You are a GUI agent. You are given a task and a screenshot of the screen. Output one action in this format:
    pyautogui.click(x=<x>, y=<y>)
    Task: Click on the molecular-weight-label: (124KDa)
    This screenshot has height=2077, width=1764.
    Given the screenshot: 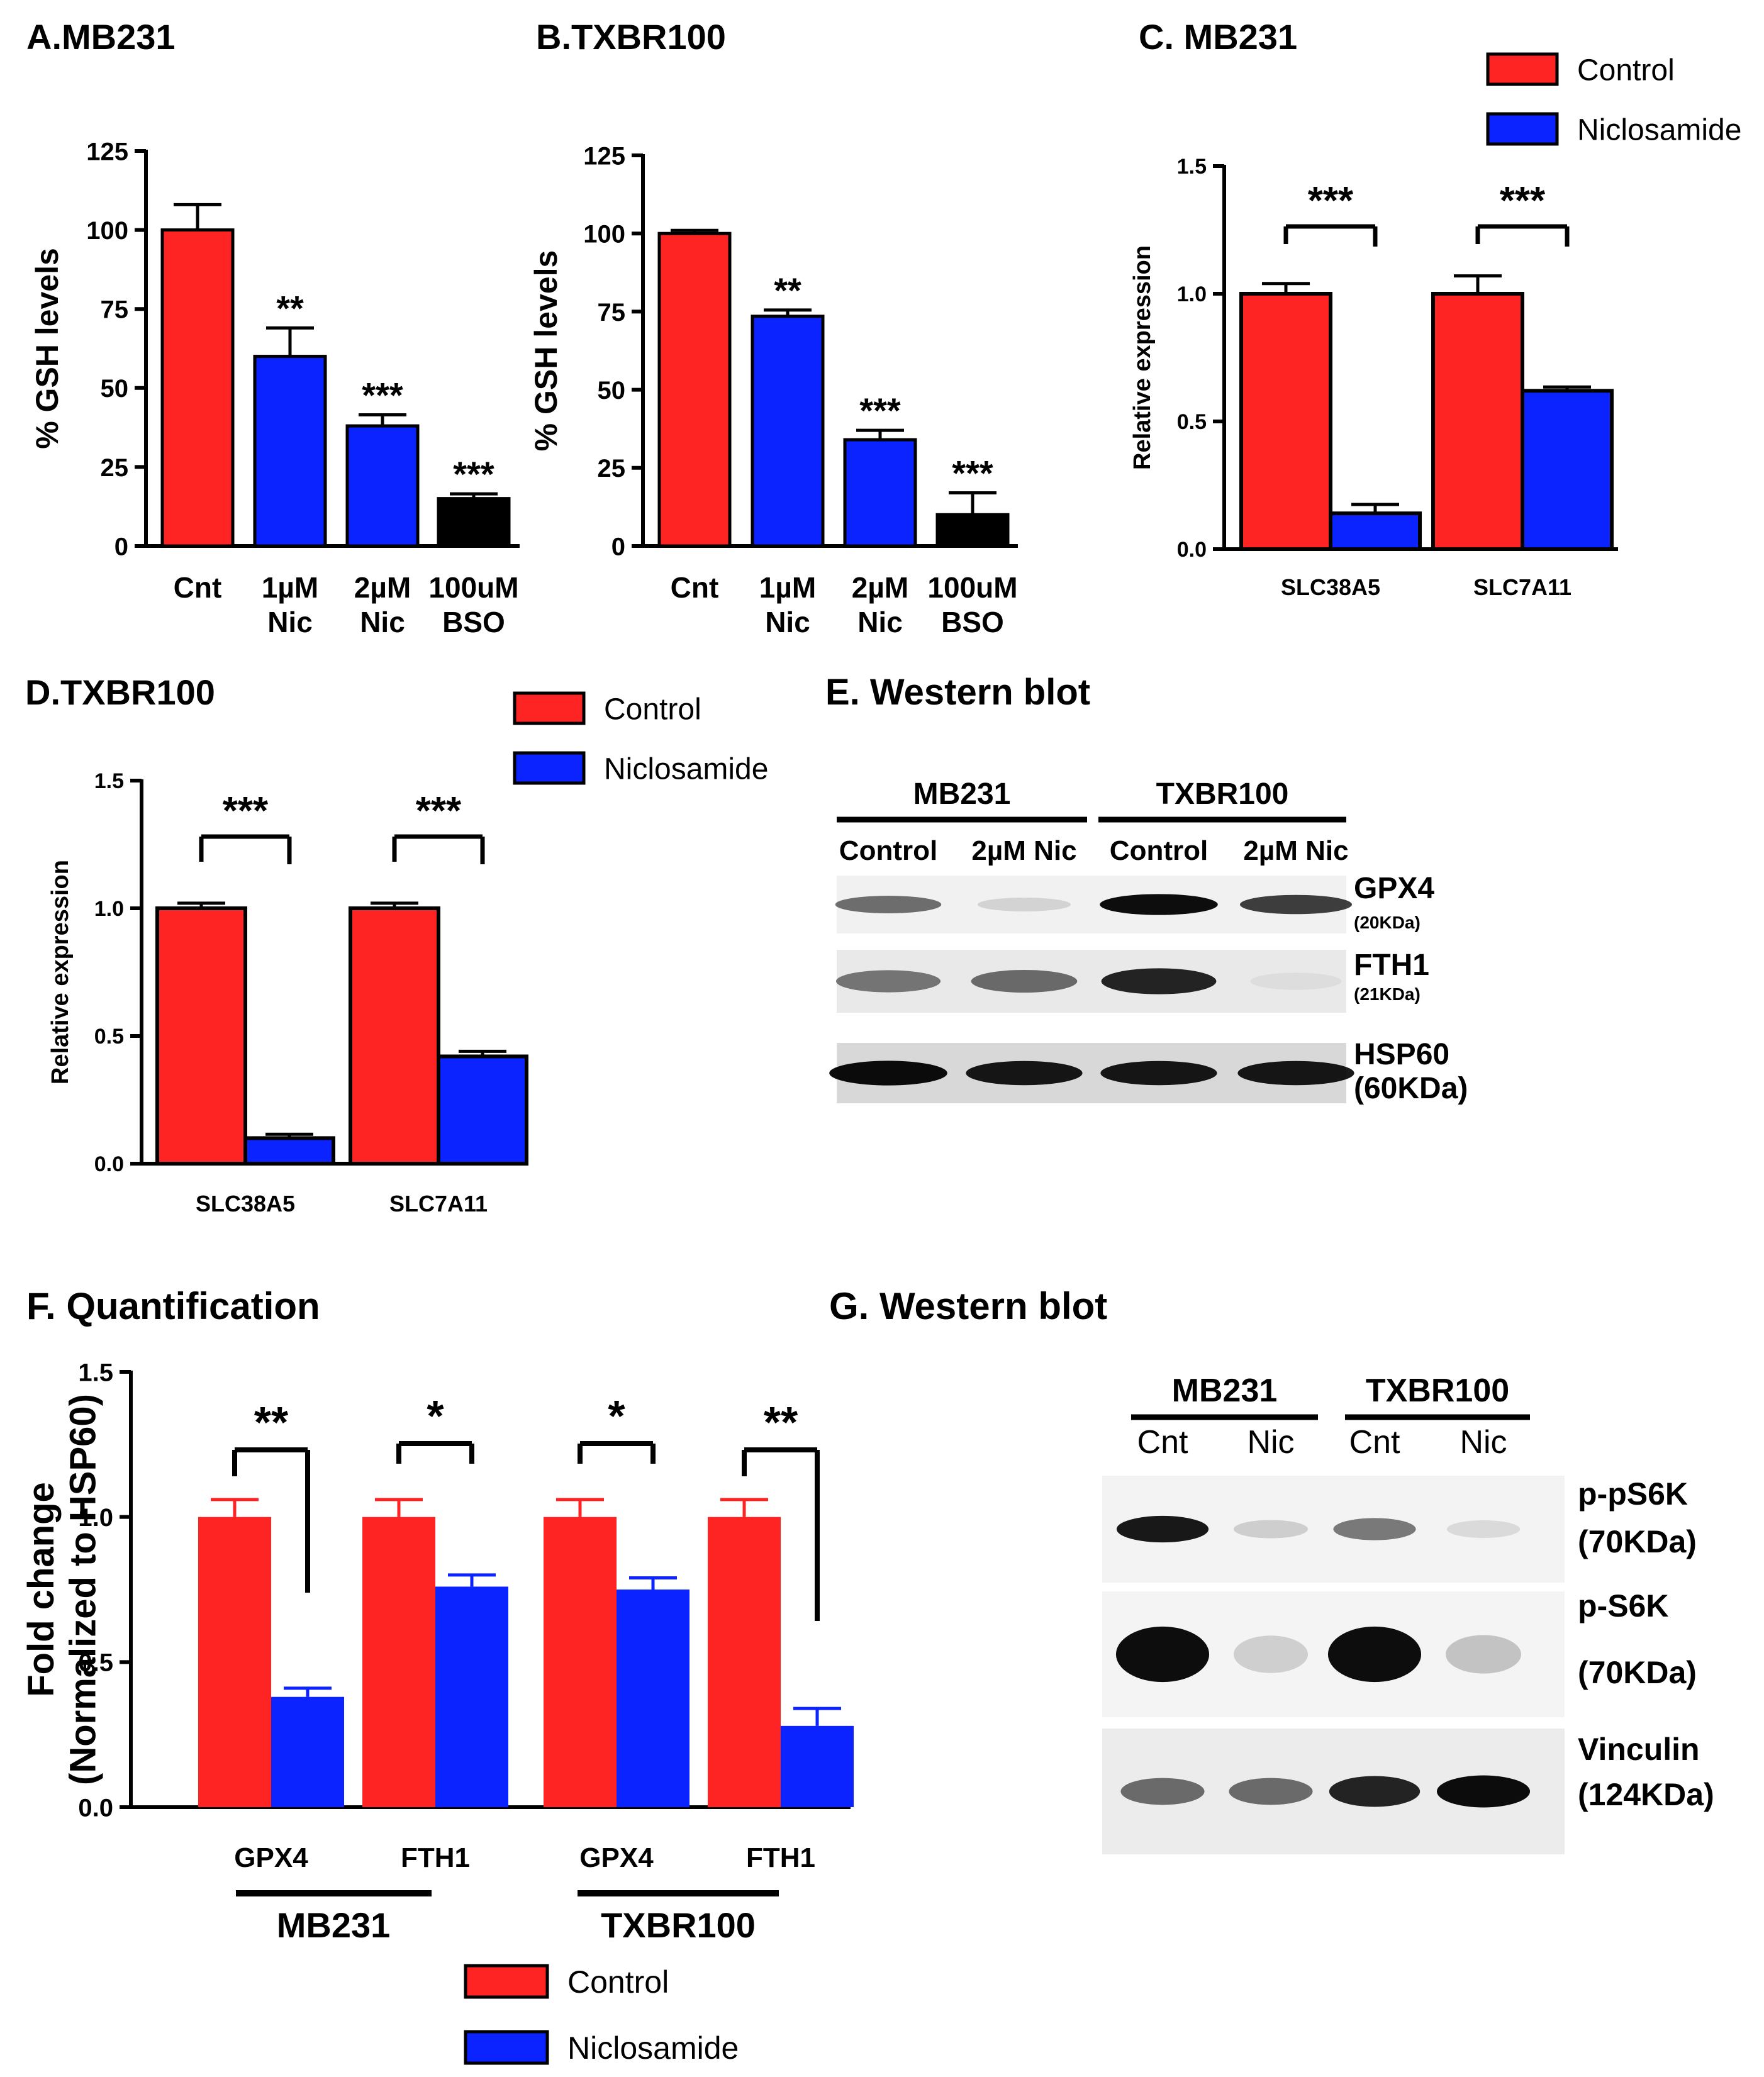 What is the action you would take?
    pyautogui.click(x=1646, y=1794)
    